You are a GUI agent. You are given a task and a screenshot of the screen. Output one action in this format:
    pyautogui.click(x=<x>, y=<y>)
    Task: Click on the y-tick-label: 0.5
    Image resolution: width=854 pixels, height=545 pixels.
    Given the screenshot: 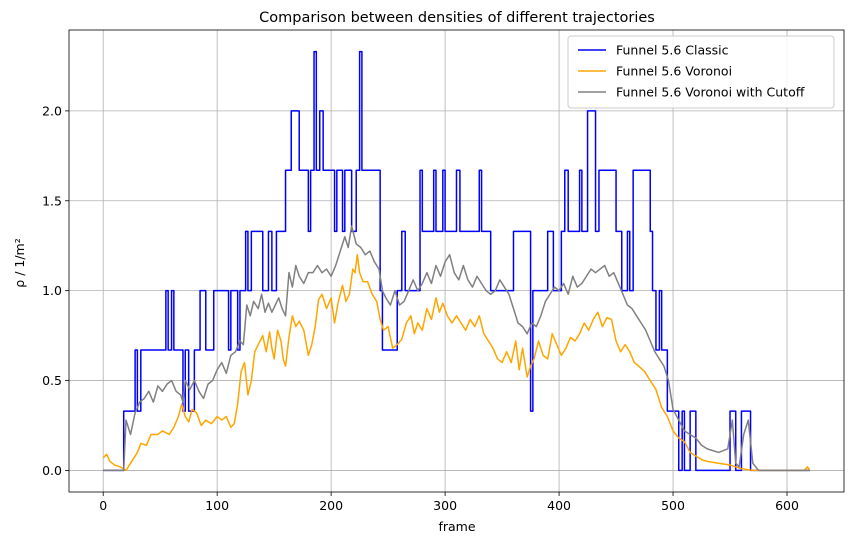 What is the action you would take?
    pyautogui.click(x=52, y=380)
    